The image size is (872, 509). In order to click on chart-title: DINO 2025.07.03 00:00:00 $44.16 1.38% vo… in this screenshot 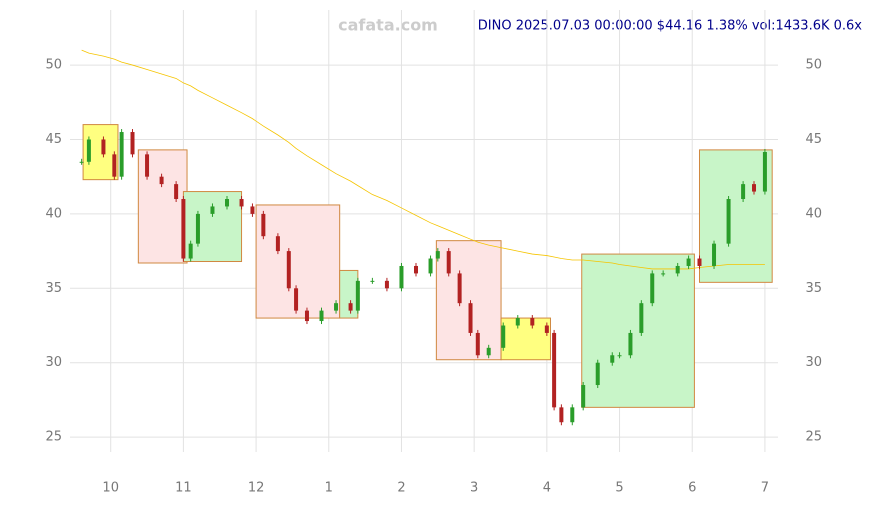, I will do `click(670, 26)`.